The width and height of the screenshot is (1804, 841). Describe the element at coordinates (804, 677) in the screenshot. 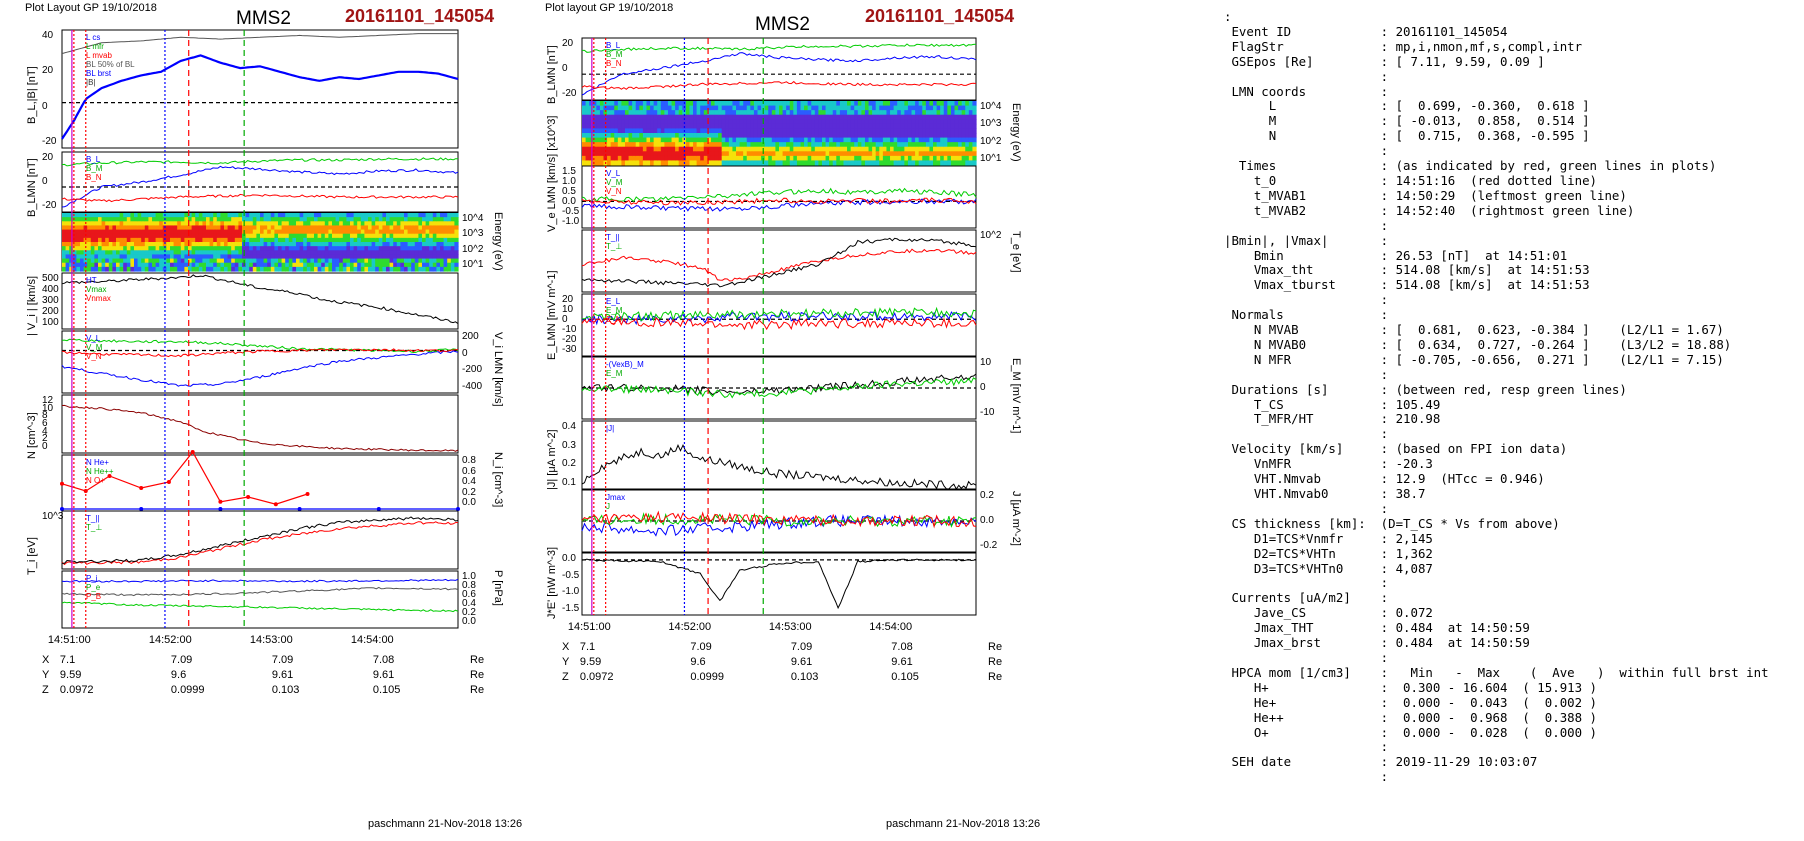

I see `position-value: 0.103` at that location.